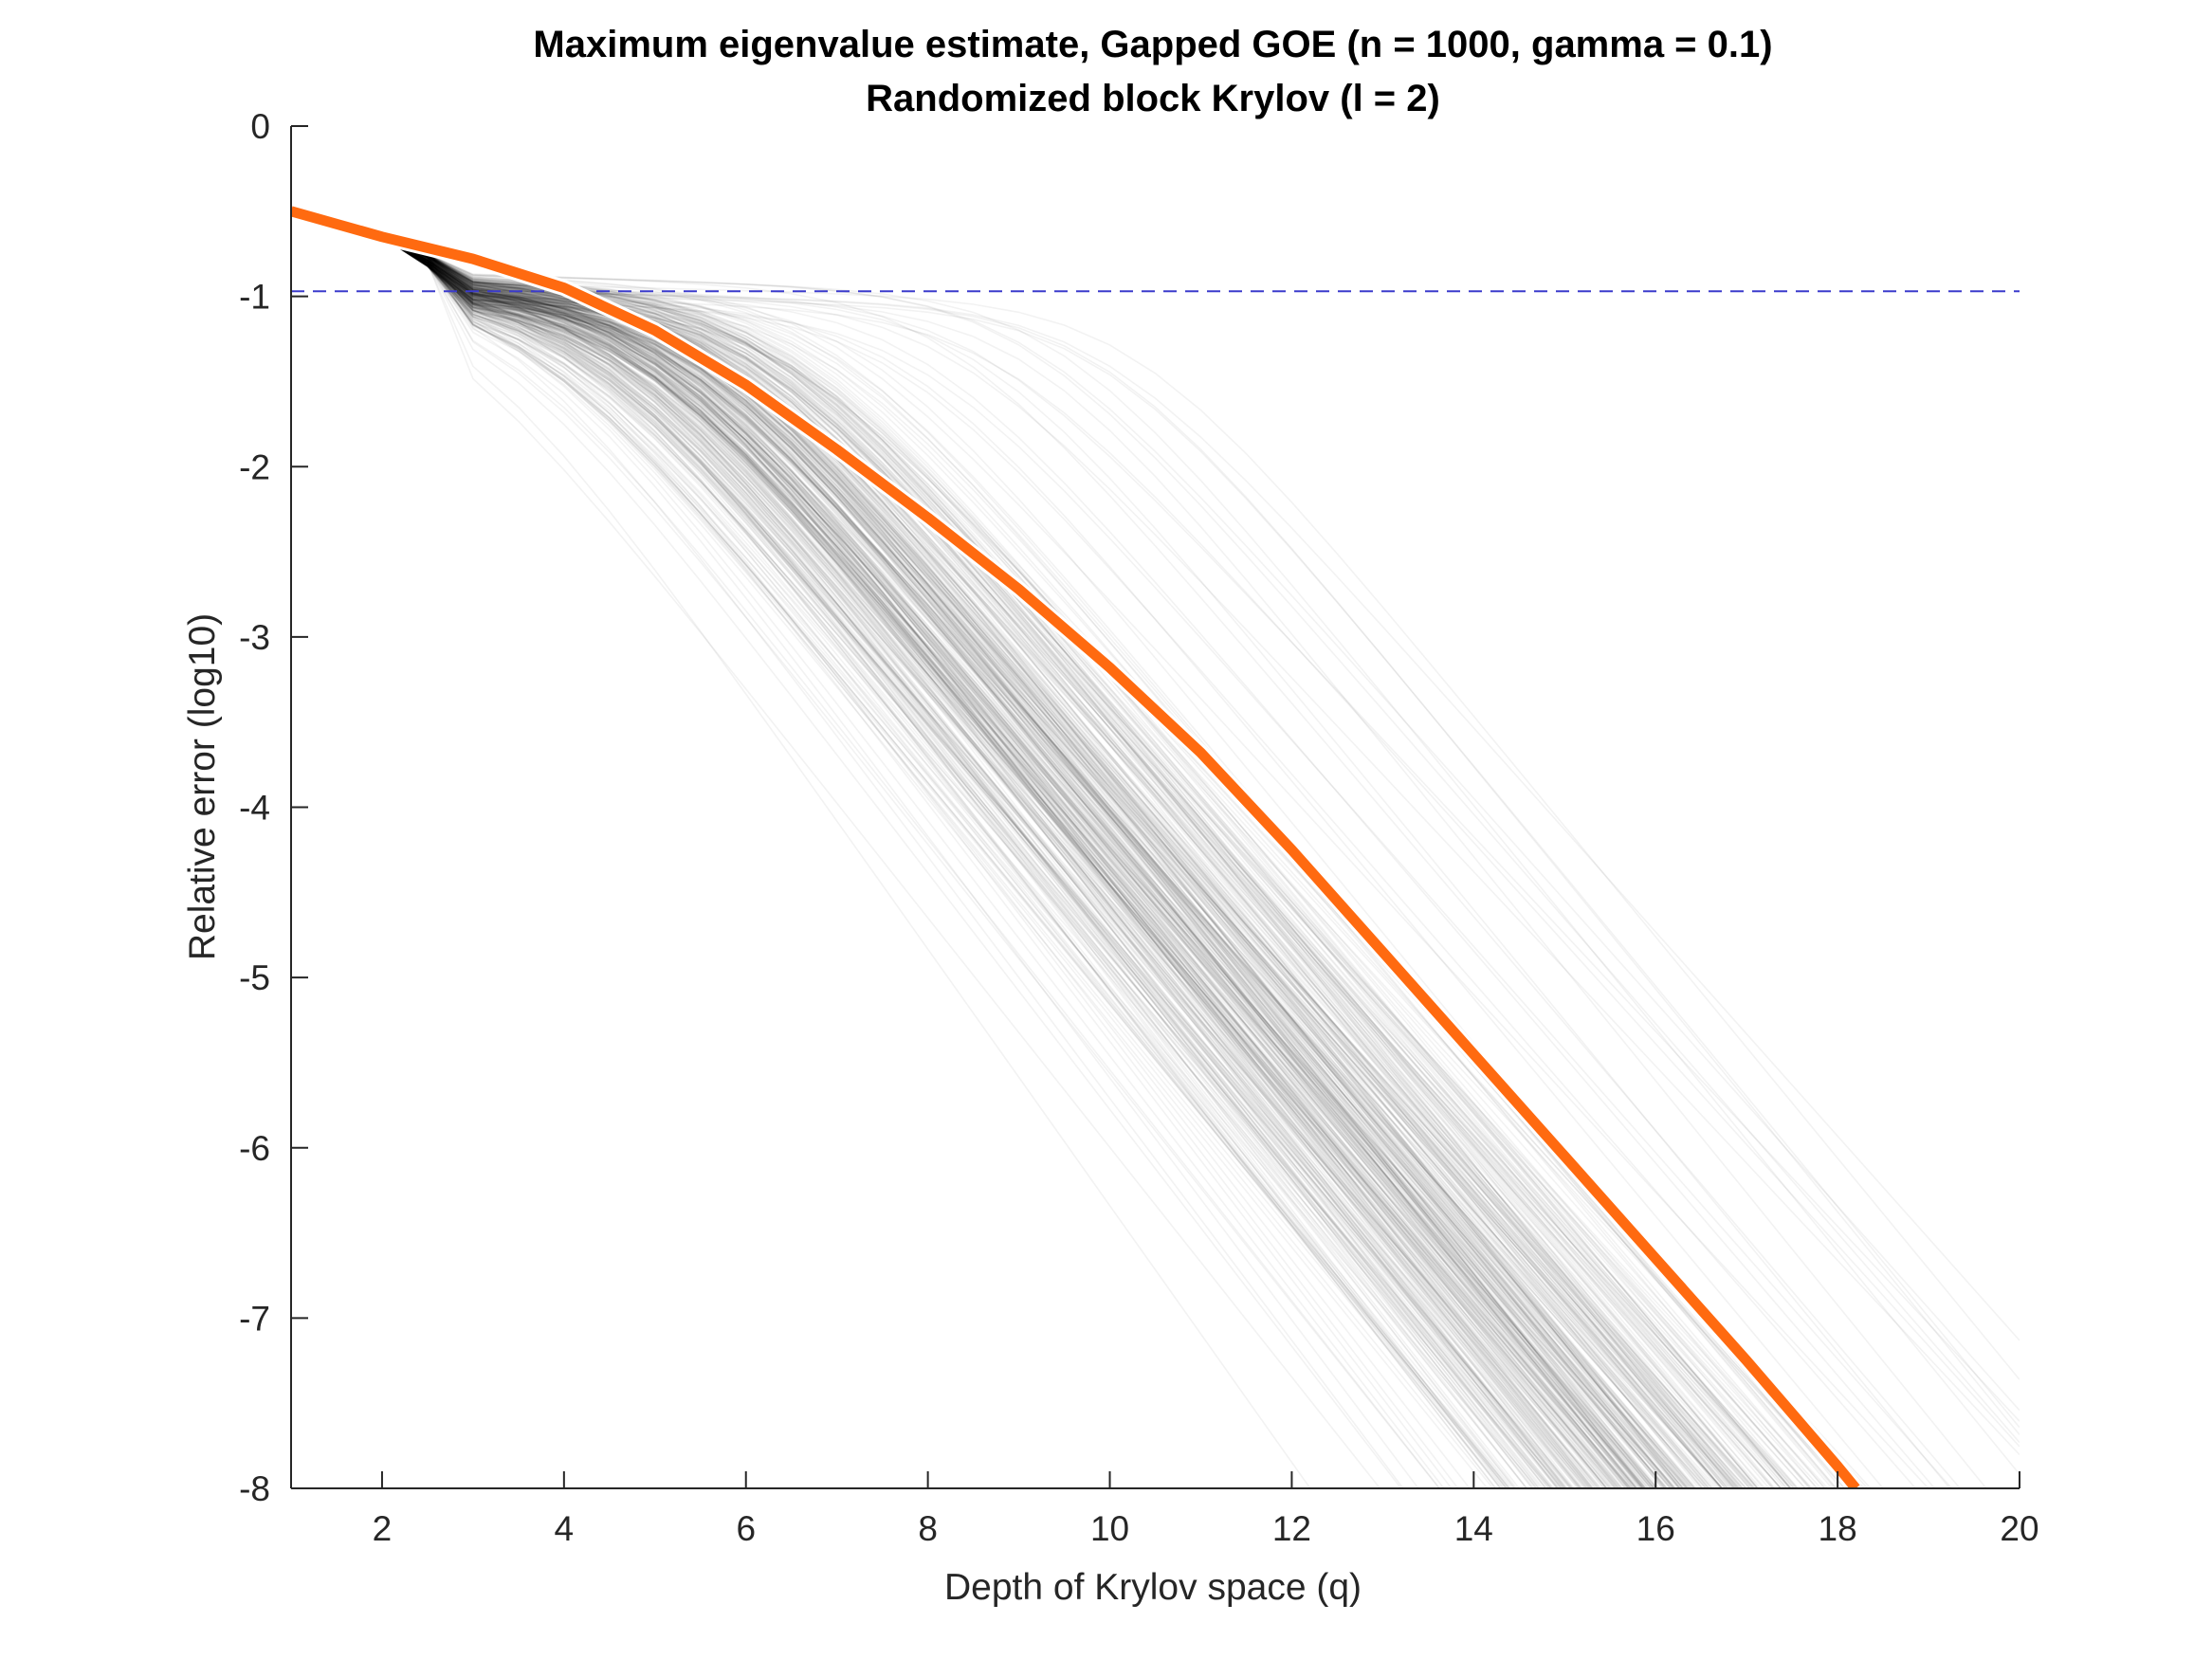 This screenshot has height=1659, width=2212. Describe the element at coordinates (928, 1528) in the screenshot. I see `x-tick-label: 8` at that location.